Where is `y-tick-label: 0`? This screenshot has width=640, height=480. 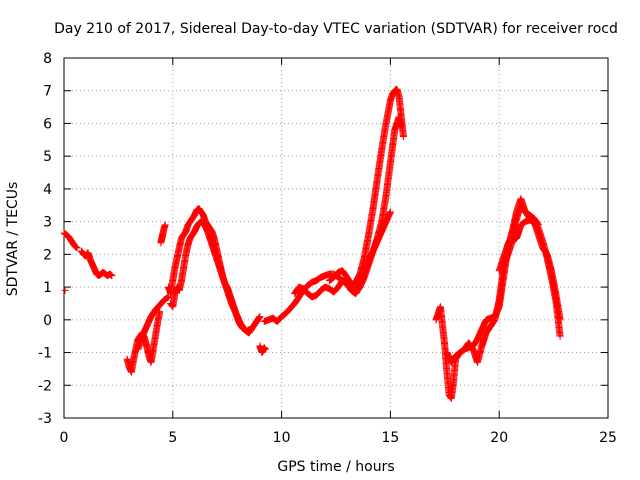
y-tick-label: 0 is located at coordinates (47, 321).